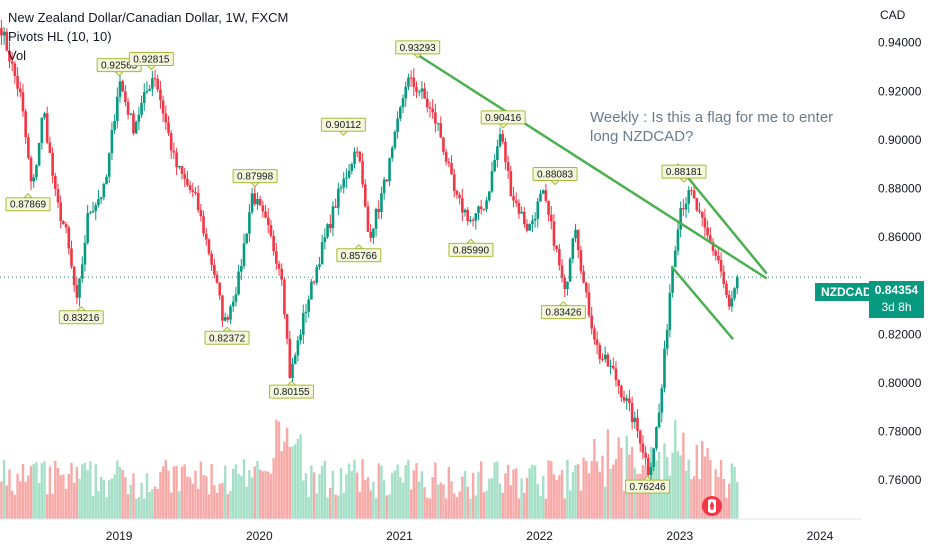  I want to click on x-tick-label: 2022, so click(539, 536).